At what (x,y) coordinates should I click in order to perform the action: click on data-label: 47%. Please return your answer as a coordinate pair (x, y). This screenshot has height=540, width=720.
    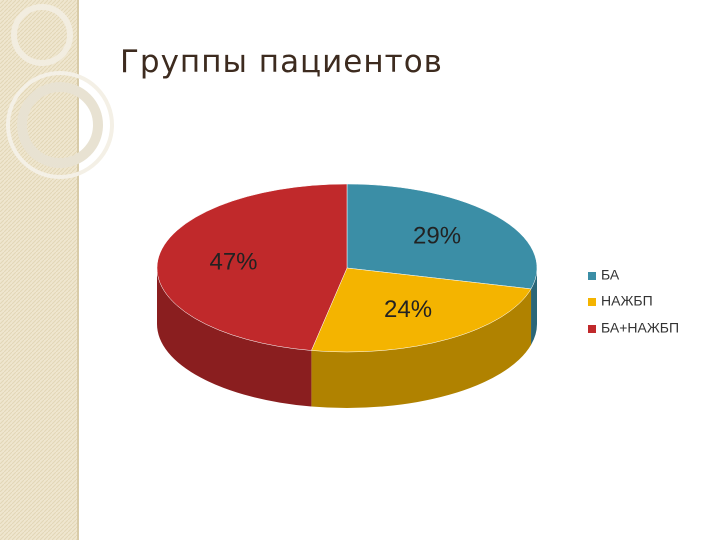
    Looking at the image, I should click on (233, 262).